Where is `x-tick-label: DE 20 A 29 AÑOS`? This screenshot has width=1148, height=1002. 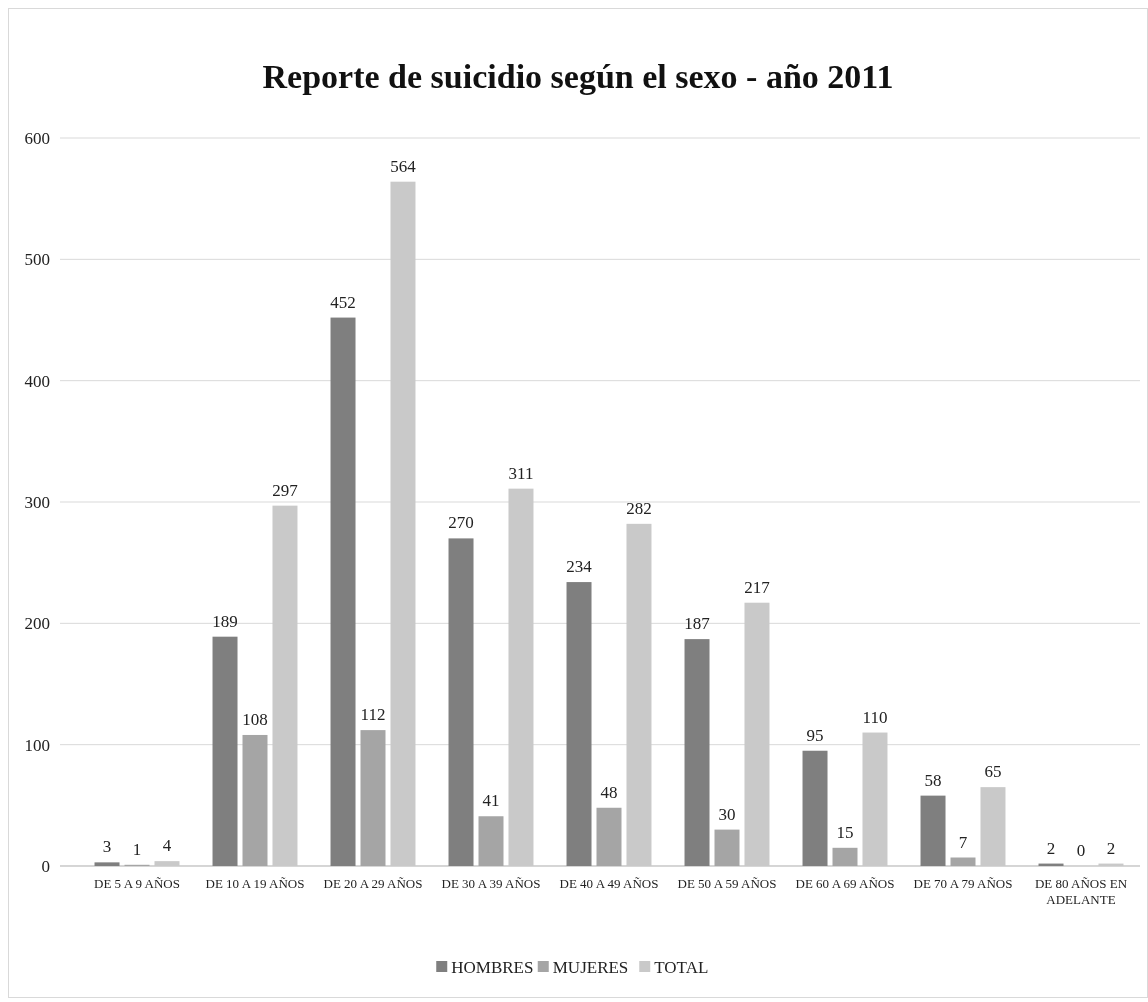 x-tick-label: DE 20 A 29 AÑOS is located at coordinates (373, 883).